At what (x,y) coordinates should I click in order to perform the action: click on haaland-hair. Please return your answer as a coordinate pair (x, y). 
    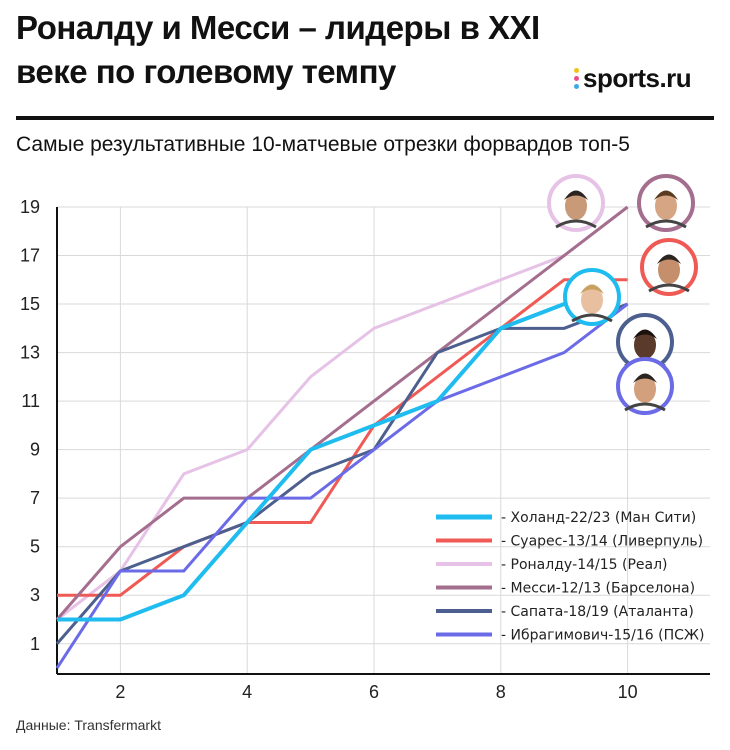
    Looking at the image, I should click on (592, 289).